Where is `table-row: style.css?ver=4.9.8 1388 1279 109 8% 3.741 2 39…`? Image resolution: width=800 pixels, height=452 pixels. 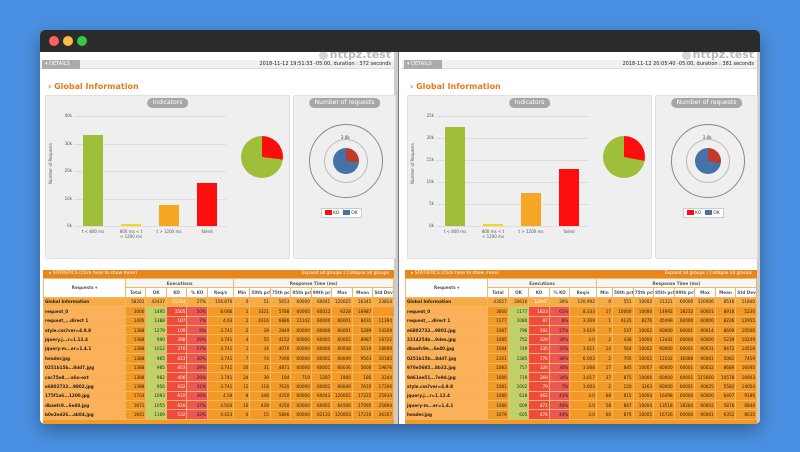
table-row: style.css?ver=4.9.8 1388 1279 109 8% 3.741 2 39… is located at coordinates (218, 330).